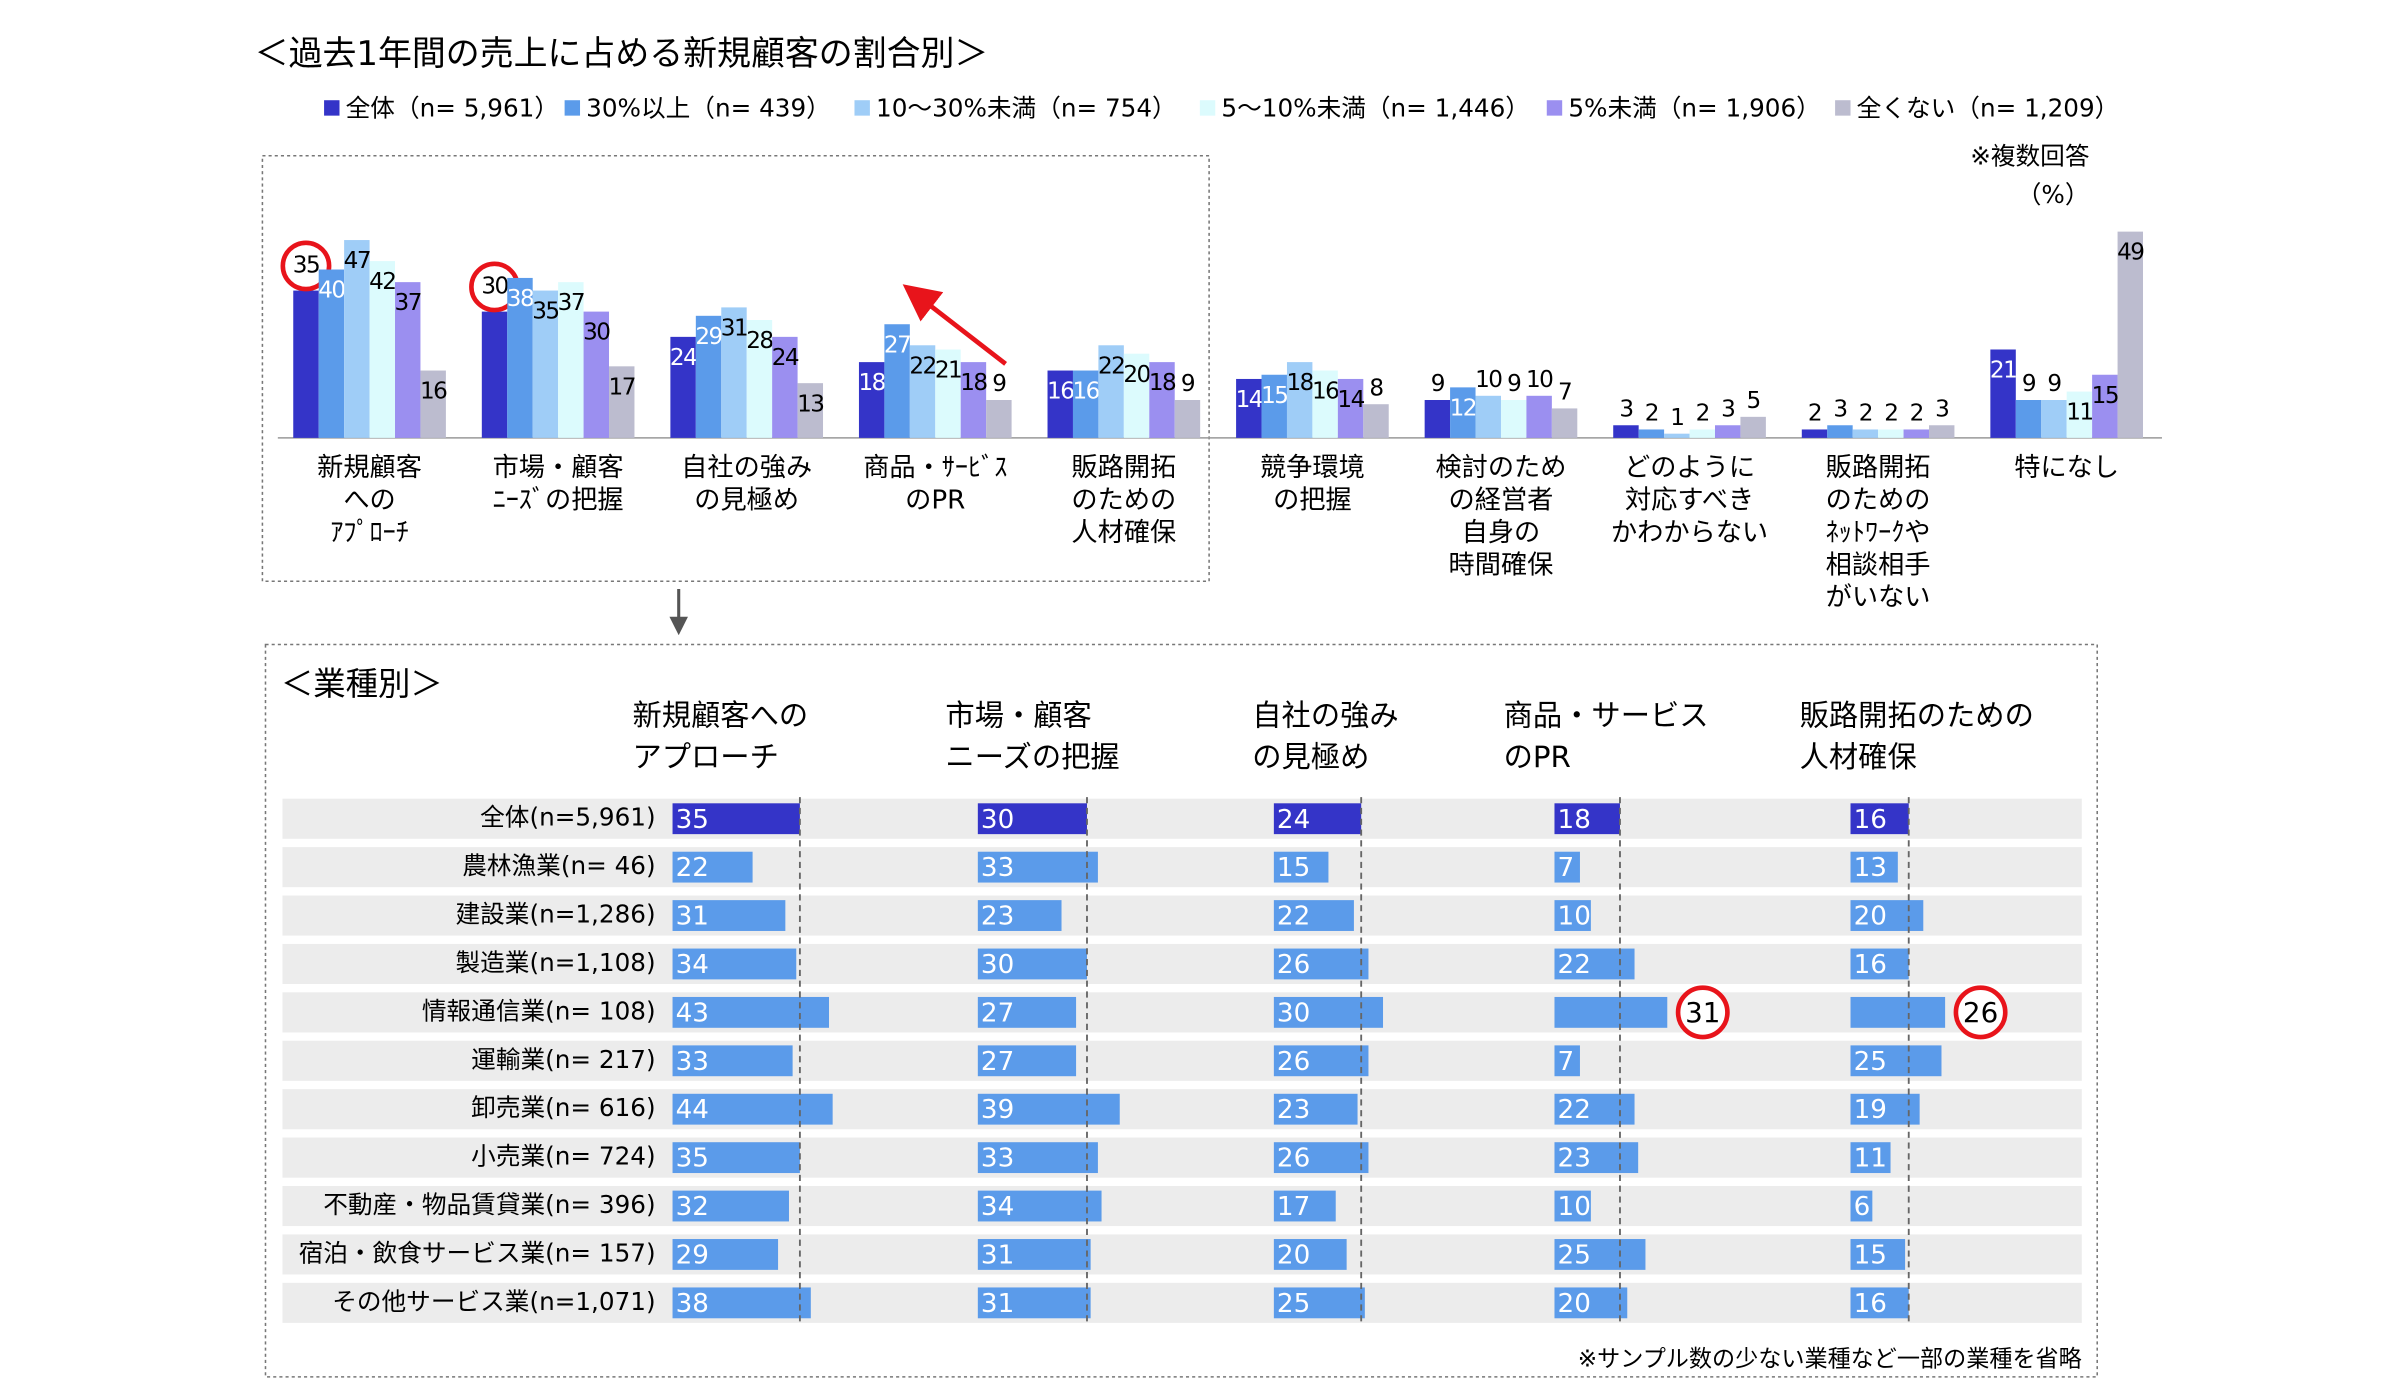  I want to click on category-label: の把握, so click(1312, 501).